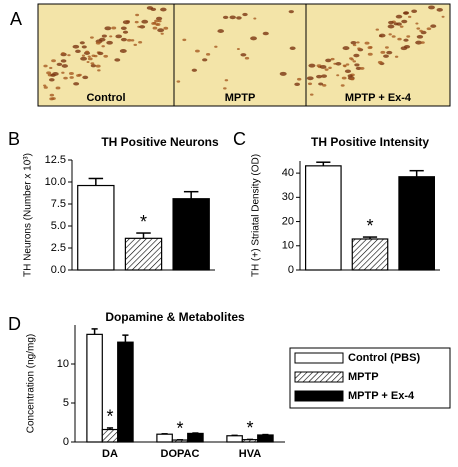  Describe the element at coordinates (288, 173) in the screenshot. I see `y-tick-label: 40` at that location.